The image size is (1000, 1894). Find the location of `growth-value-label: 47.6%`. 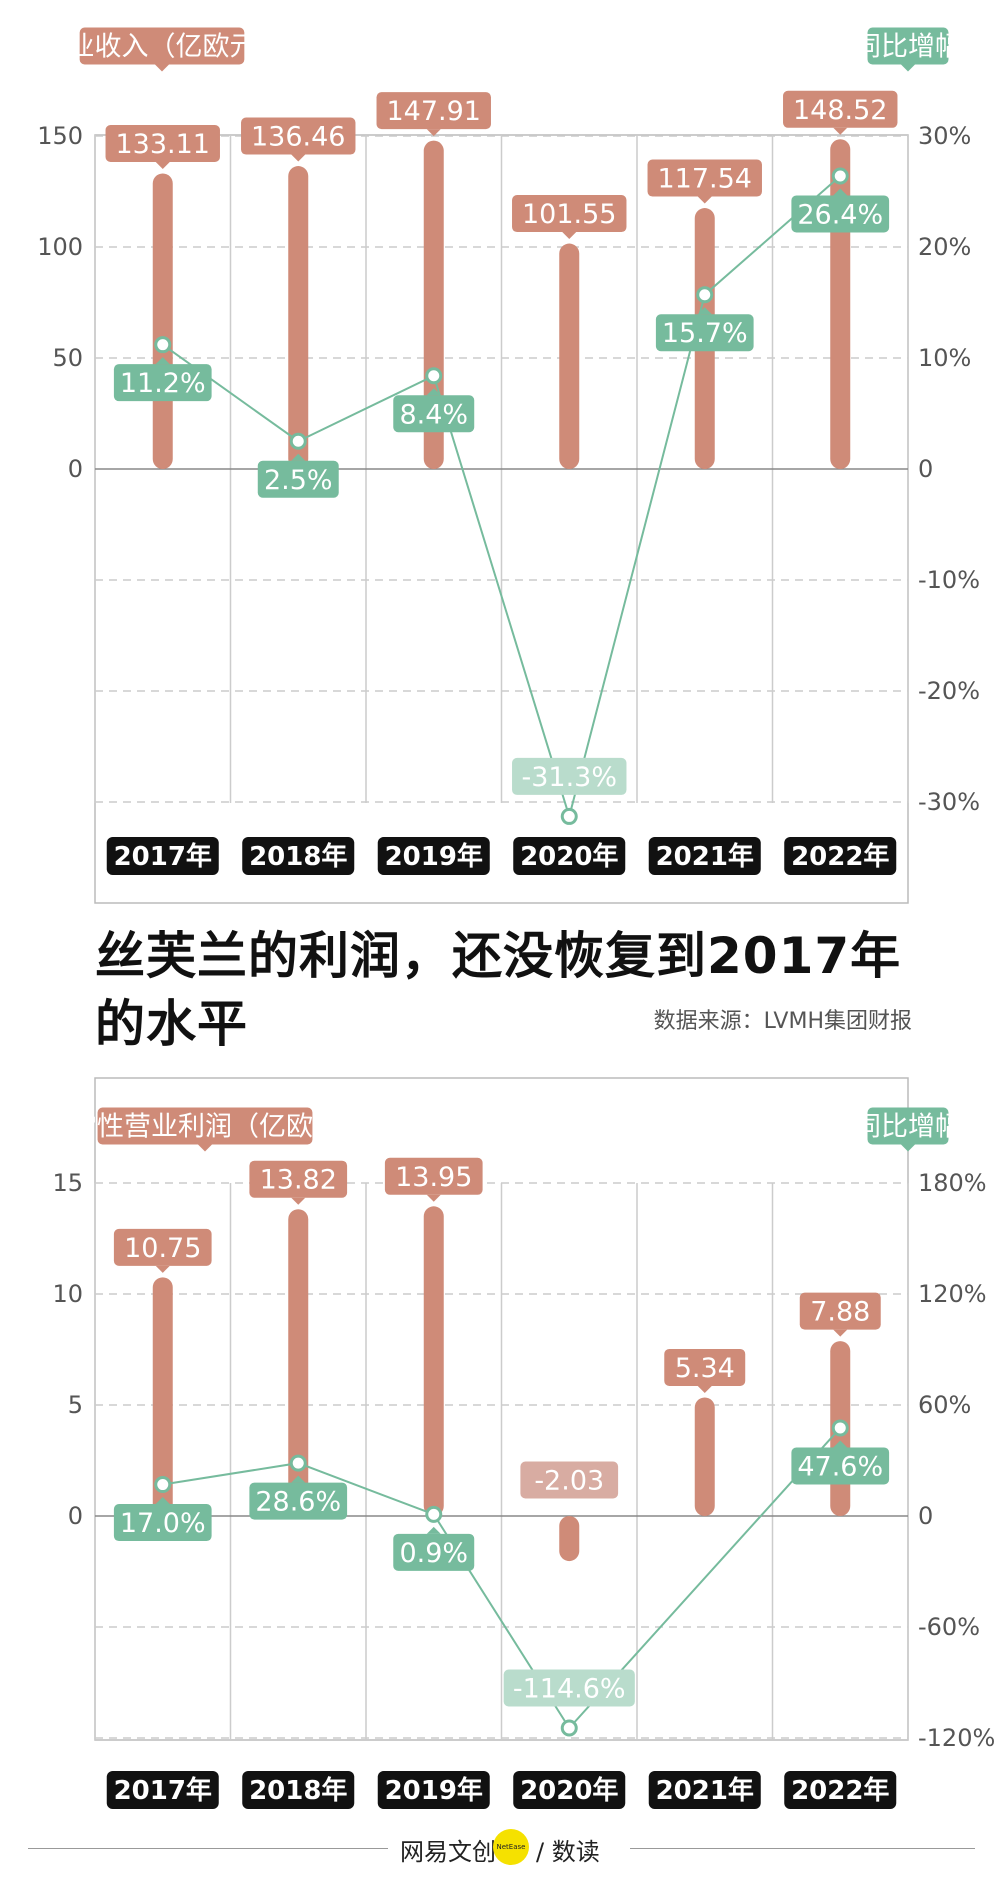

growth-value-label: 47.6% is located at coordinates (840, 1466).